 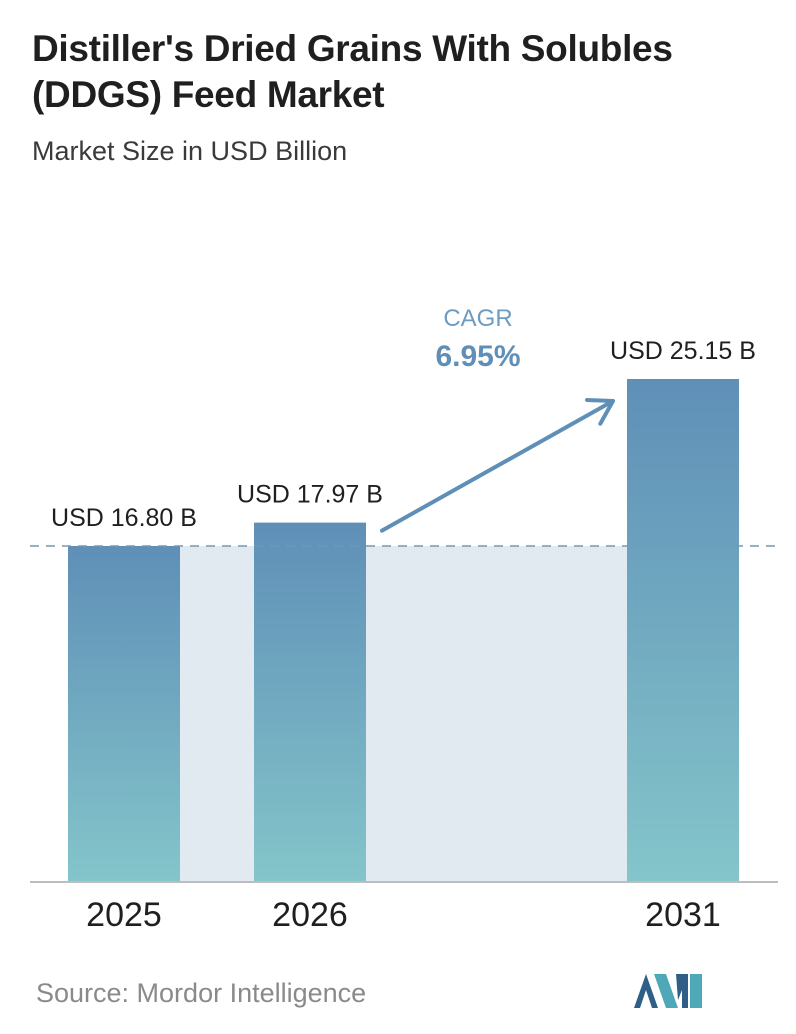 I want to click on cagr-arrow-shaft, so click(x=497, y=466).